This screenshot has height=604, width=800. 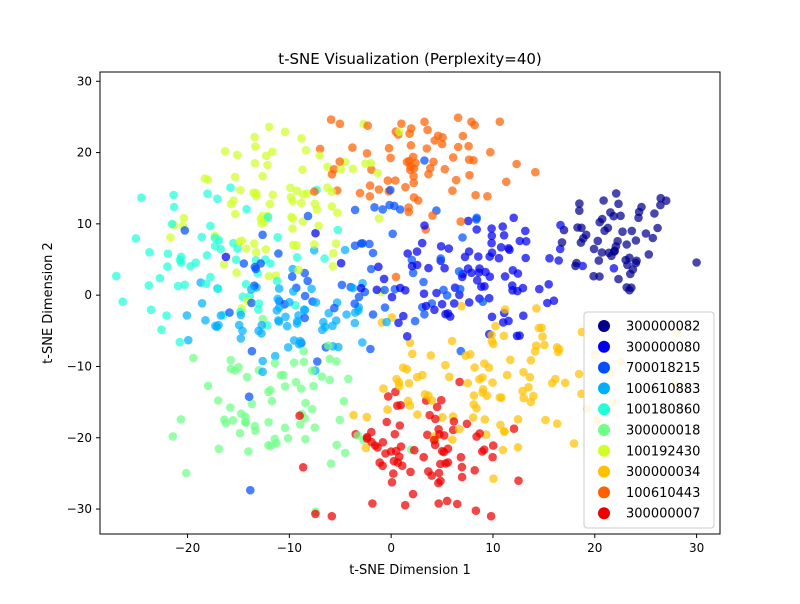 What do you see at coordinates (663, 451) in the screenshot?
I see `legend-label: 100192430` at bounding box center [663, 451].